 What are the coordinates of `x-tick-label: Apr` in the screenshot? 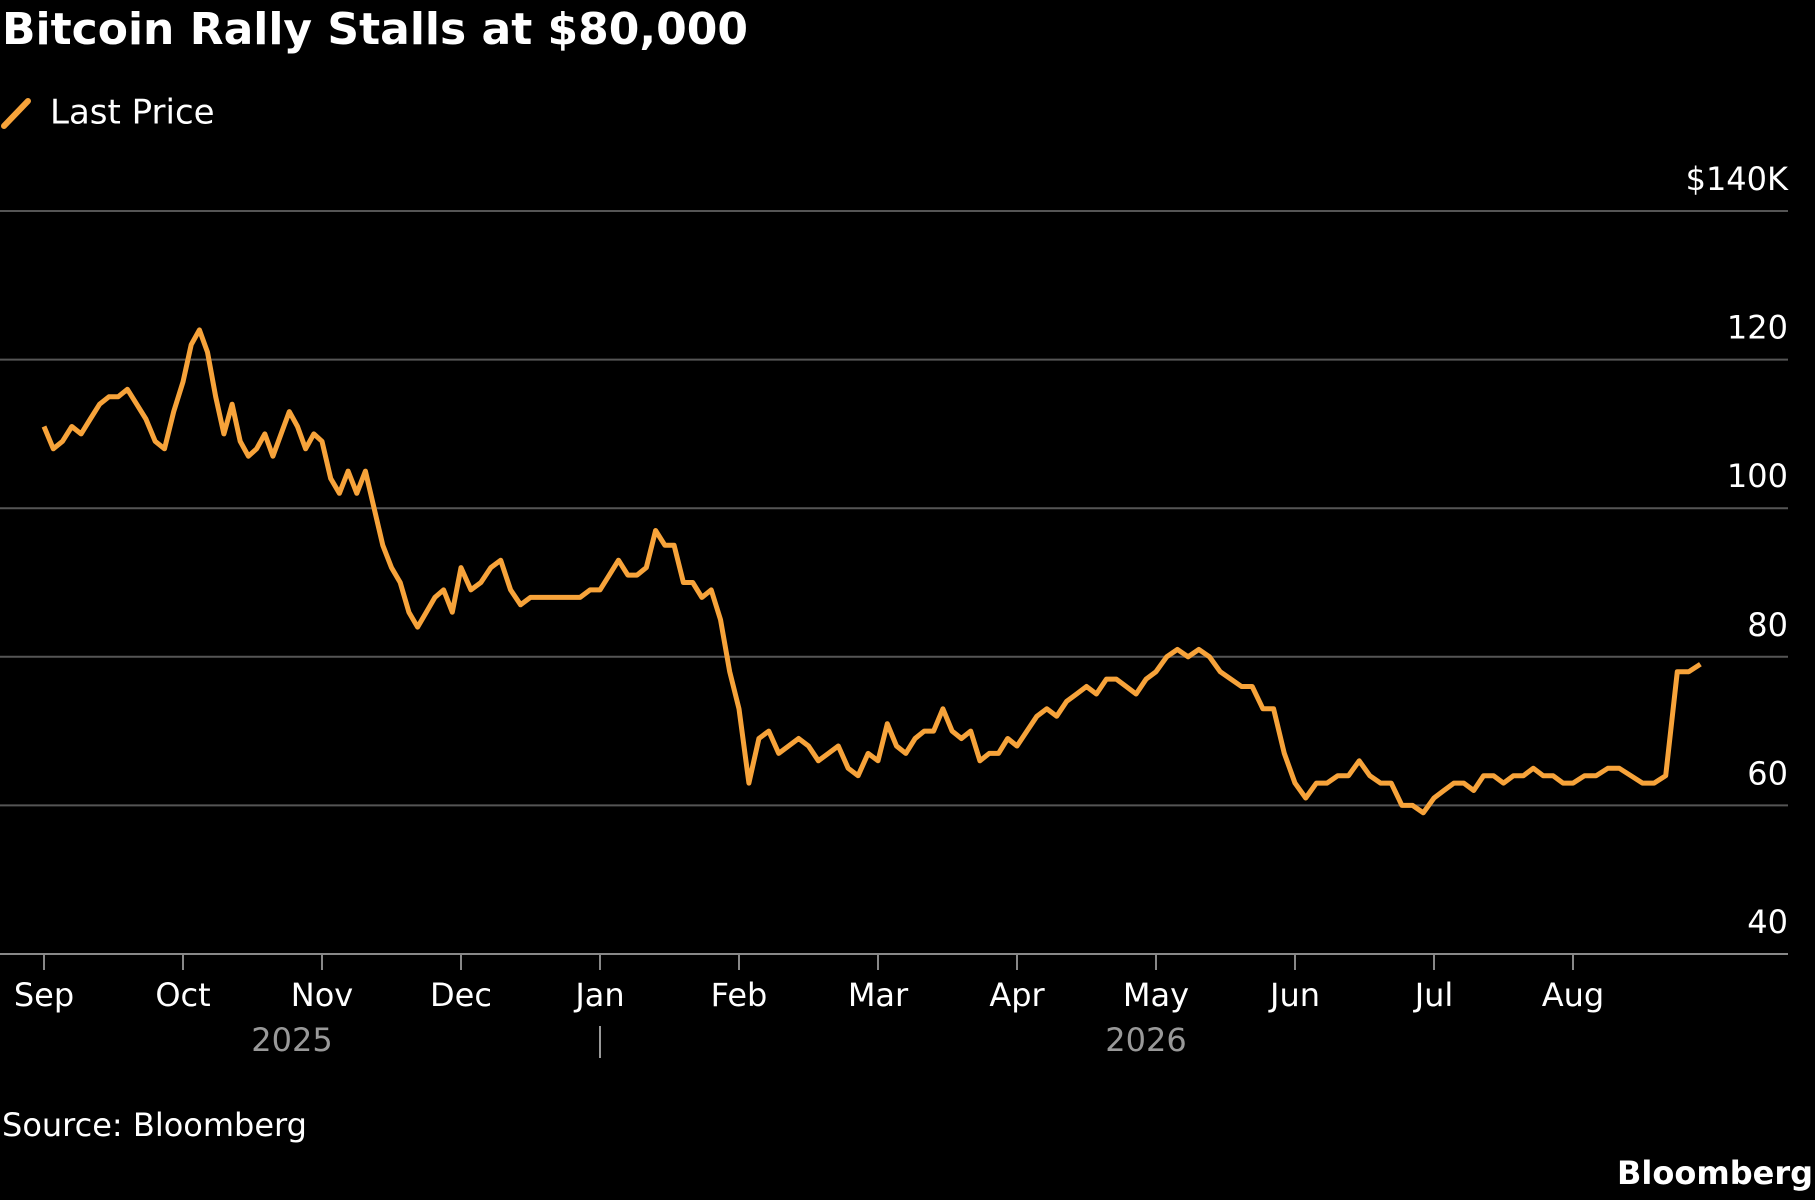 It's located at (1017, 995).